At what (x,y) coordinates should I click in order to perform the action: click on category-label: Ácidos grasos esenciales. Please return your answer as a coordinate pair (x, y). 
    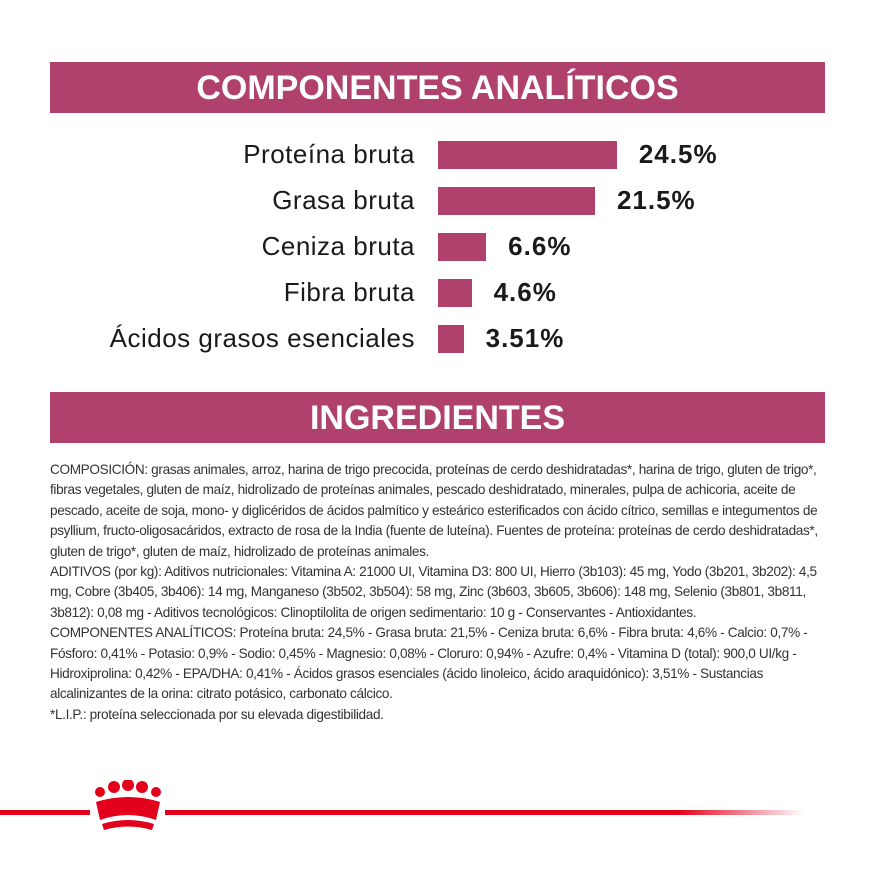
    Looking at the image, I should click on (262, 338).